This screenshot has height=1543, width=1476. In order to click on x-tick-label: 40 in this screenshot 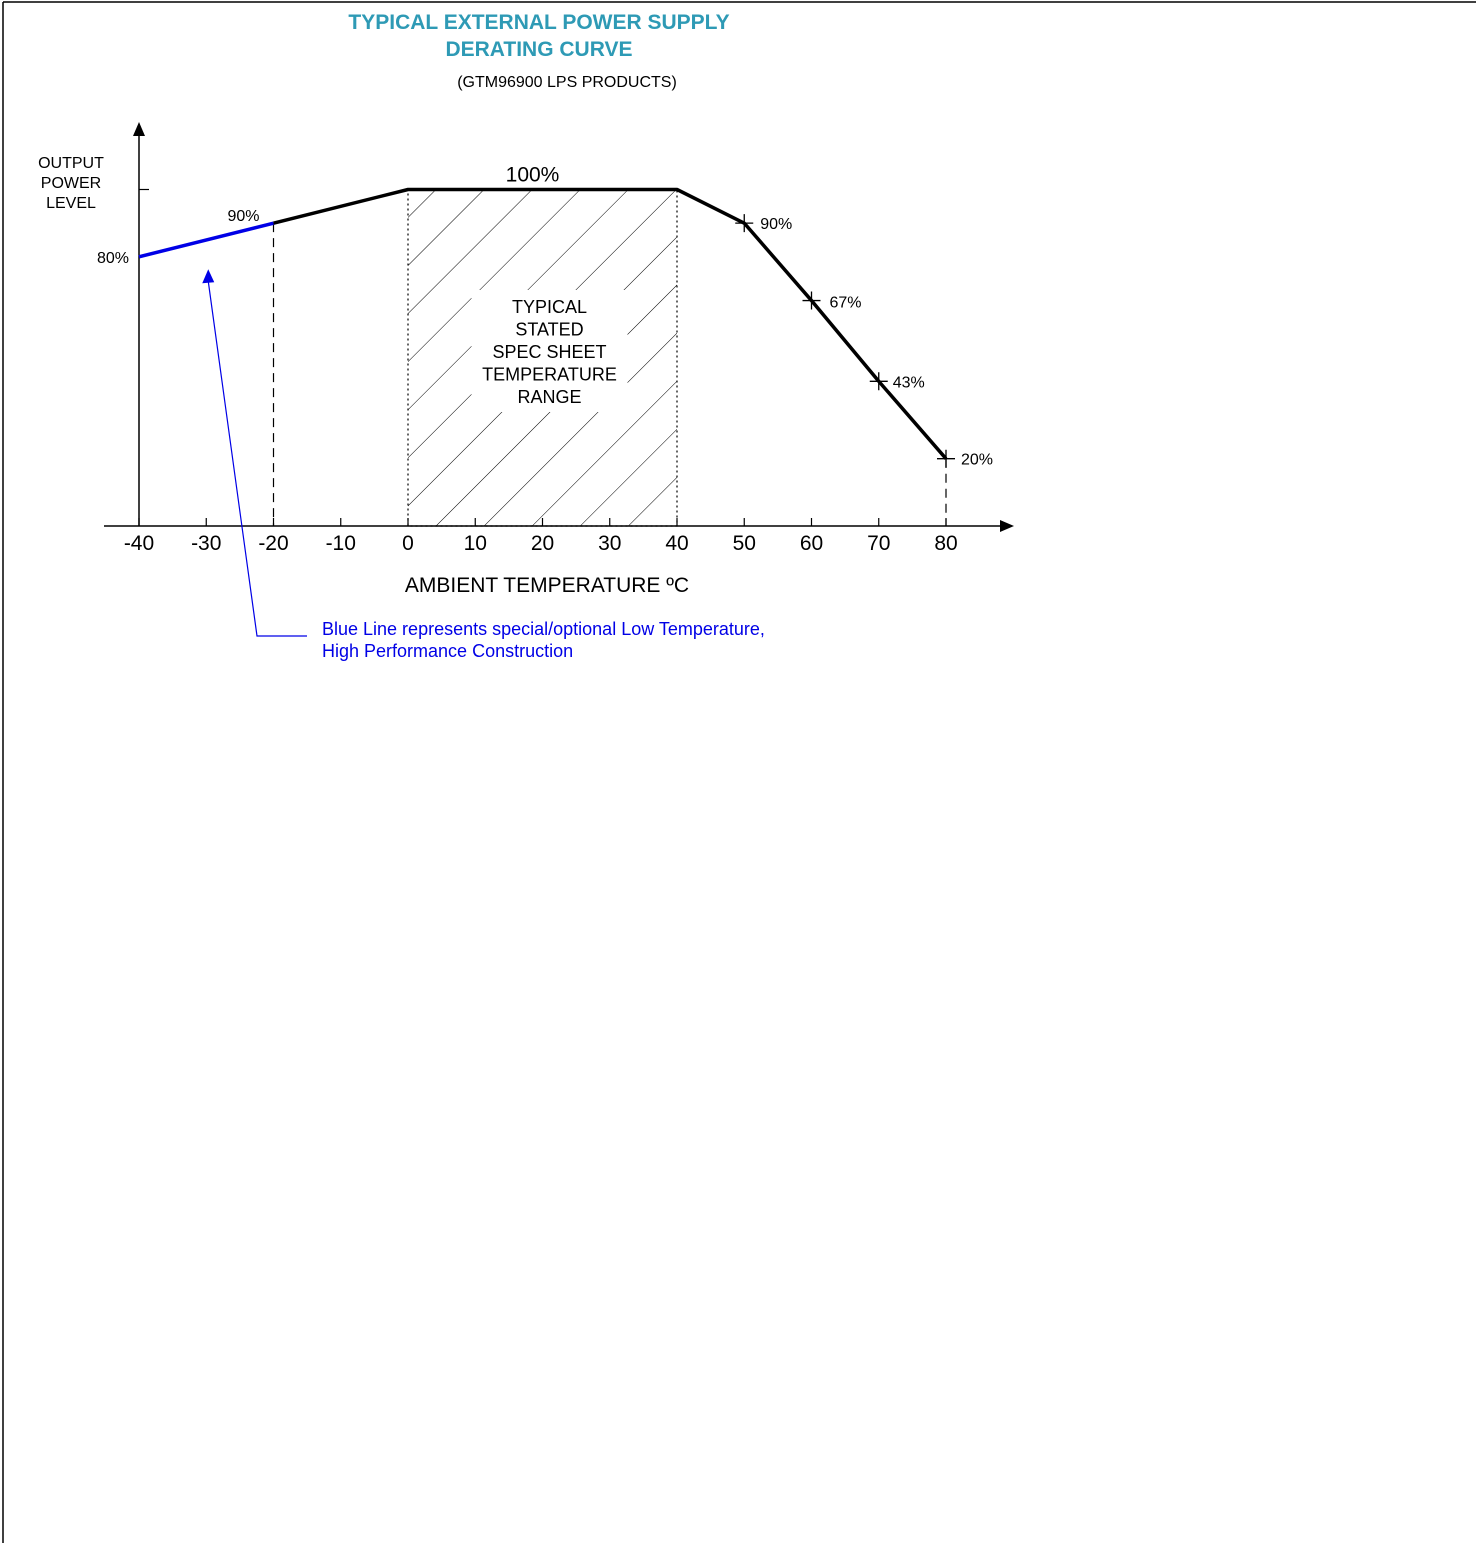, I will do `click(676, 543)`.